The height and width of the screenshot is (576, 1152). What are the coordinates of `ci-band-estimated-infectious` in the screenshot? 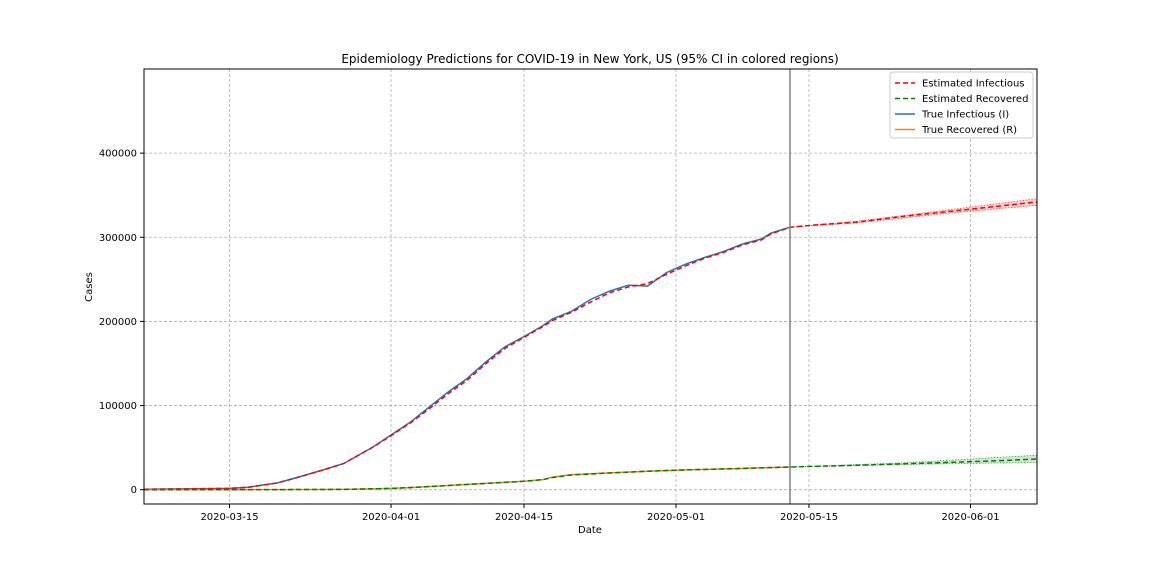 It's located at (913, 213).